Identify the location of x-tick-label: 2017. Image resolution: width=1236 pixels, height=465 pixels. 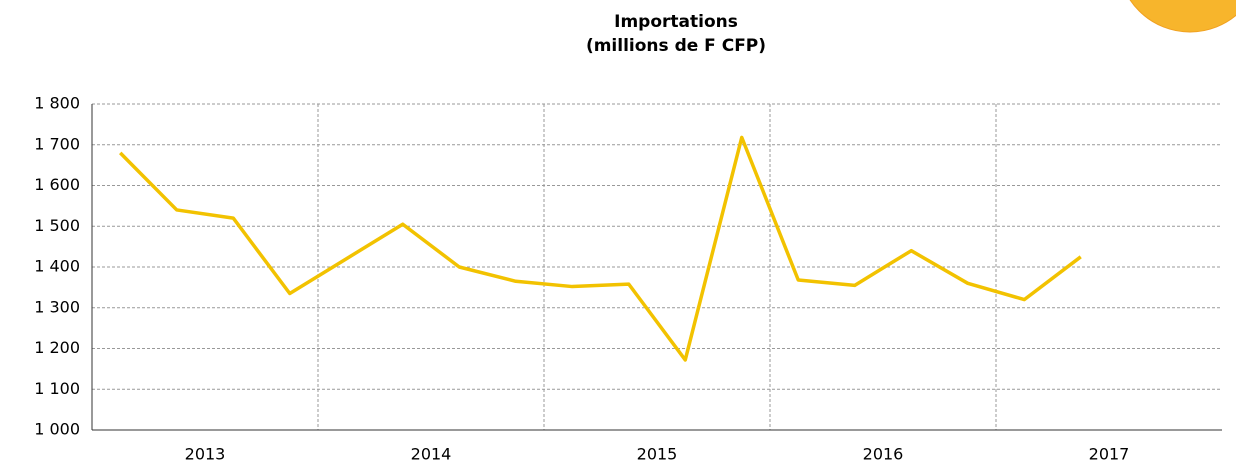
(1109, 454).